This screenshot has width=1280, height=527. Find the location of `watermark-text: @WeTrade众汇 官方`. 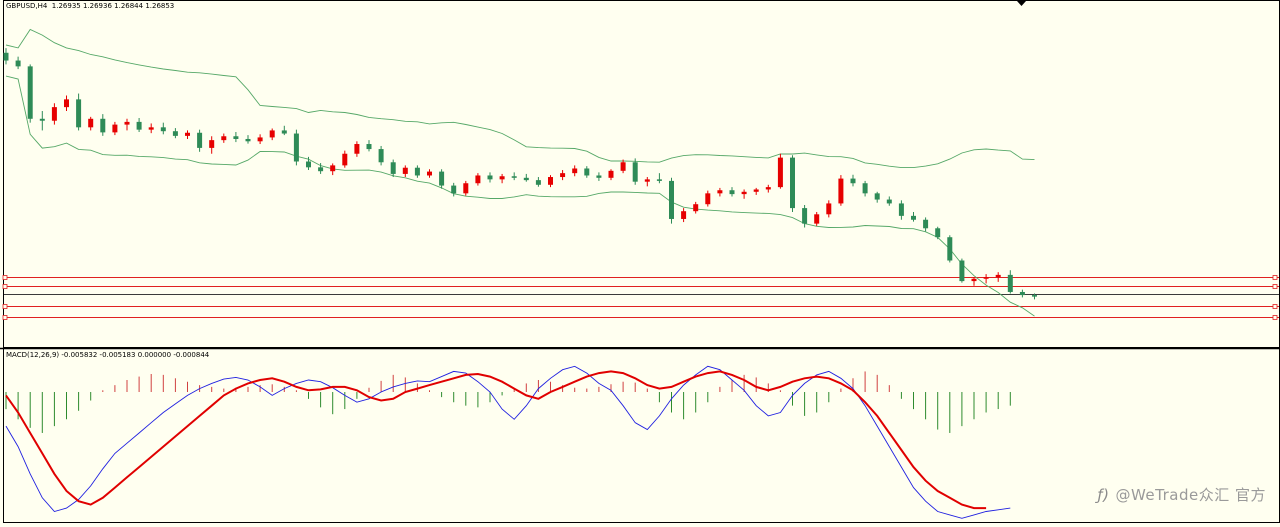

watermark-text: @WeTrade众汇 官方 is located at coordinates (1190, 495).